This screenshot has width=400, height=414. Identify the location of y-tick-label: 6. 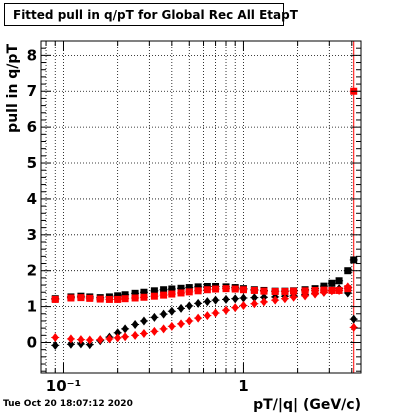
(32, 127).